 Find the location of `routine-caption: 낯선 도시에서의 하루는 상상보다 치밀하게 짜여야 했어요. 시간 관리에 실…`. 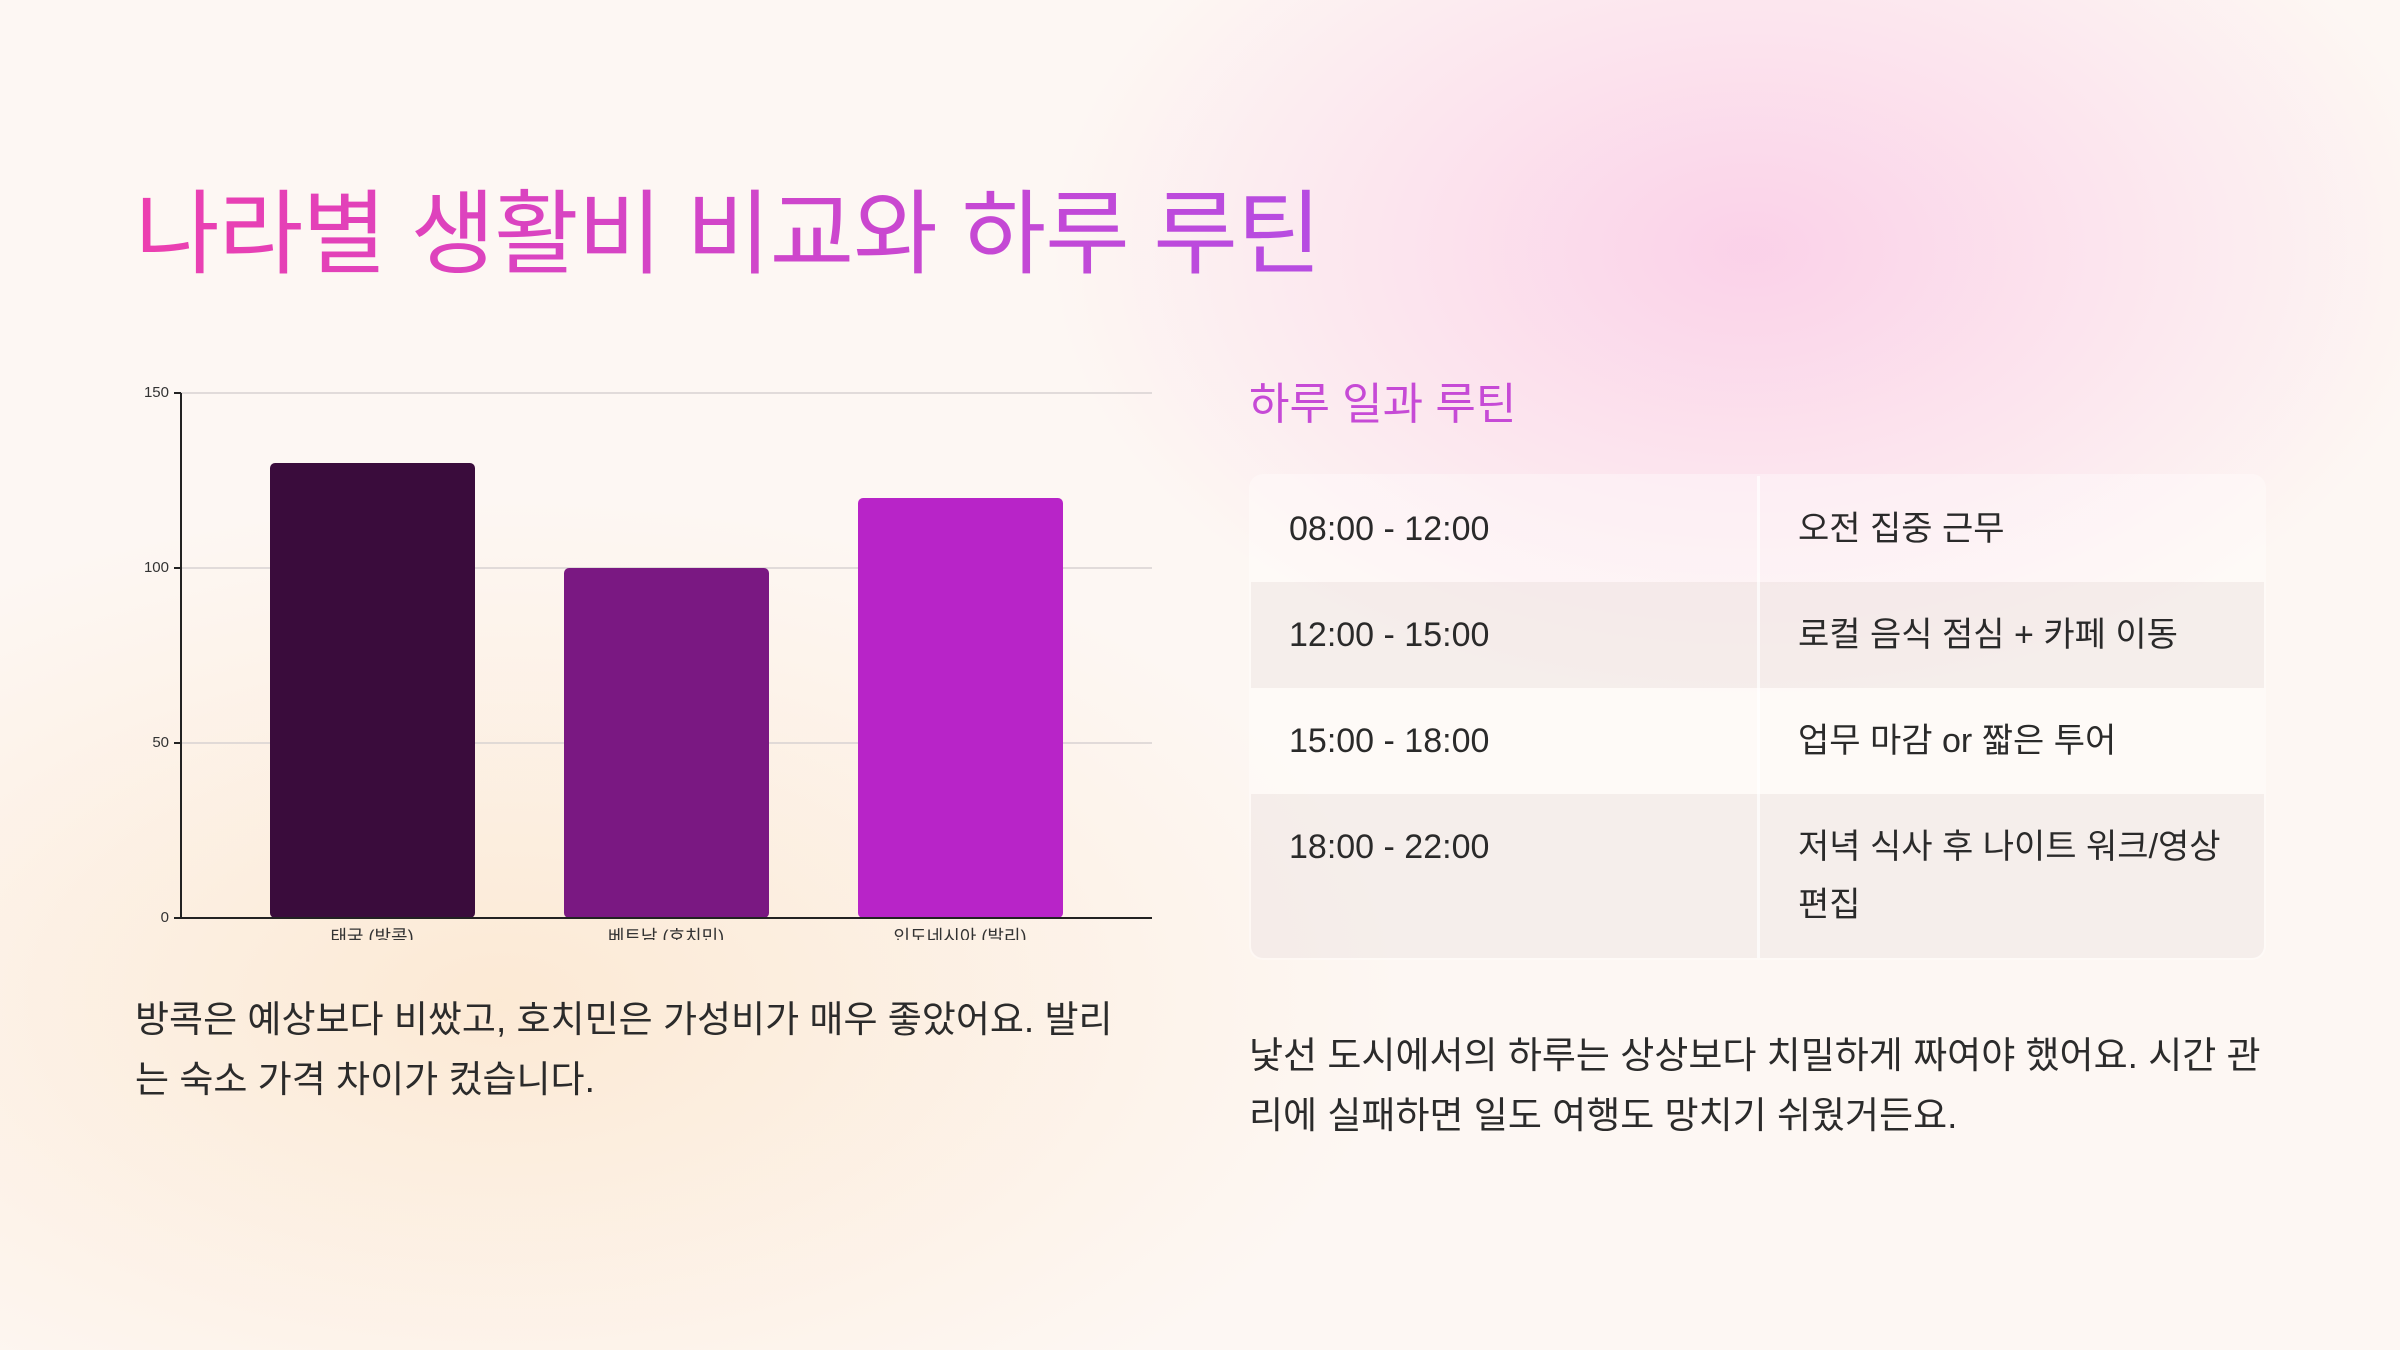

routine-caption: 낯선 도시에서의 하루는 상상보다 치밀하게 짜여야 했어요. 시간 관리에 실… is located at coordinates (1755, 1085).